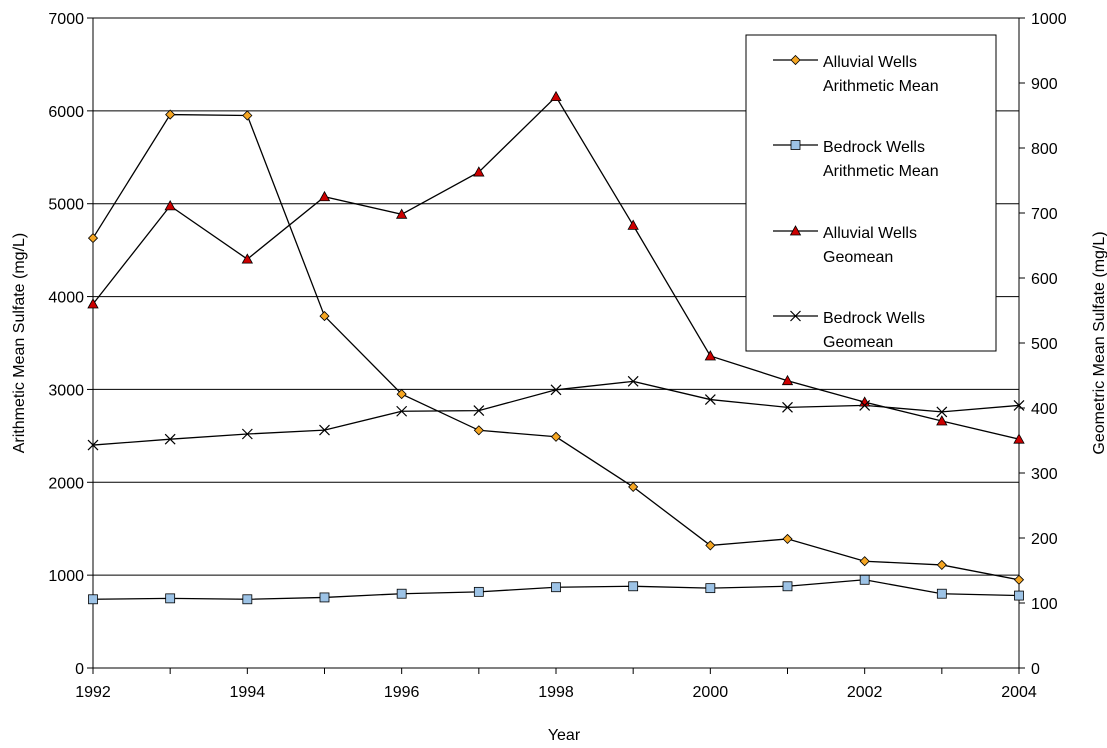  What do you see at coordinates (556, 692) in the screenshot?
I see `x-tick-label: 1998` at bounding box center [556, 692].